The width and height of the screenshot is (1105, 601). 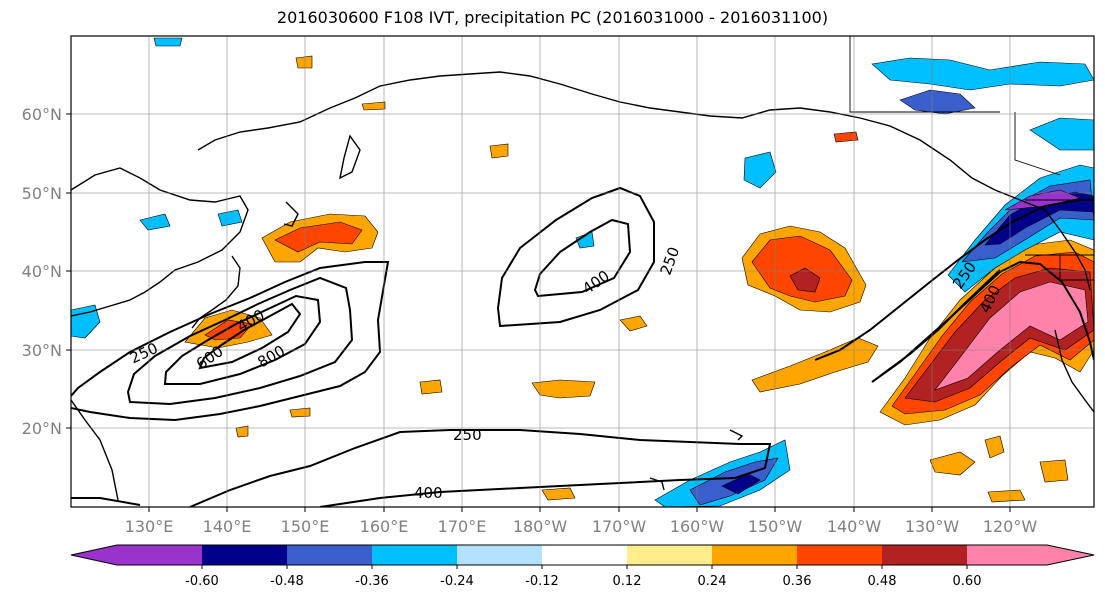 What do you see at coordinates (697, 526) in the screenshot?
I see `lon-label: 160°W` at bounding box center [697, 526].